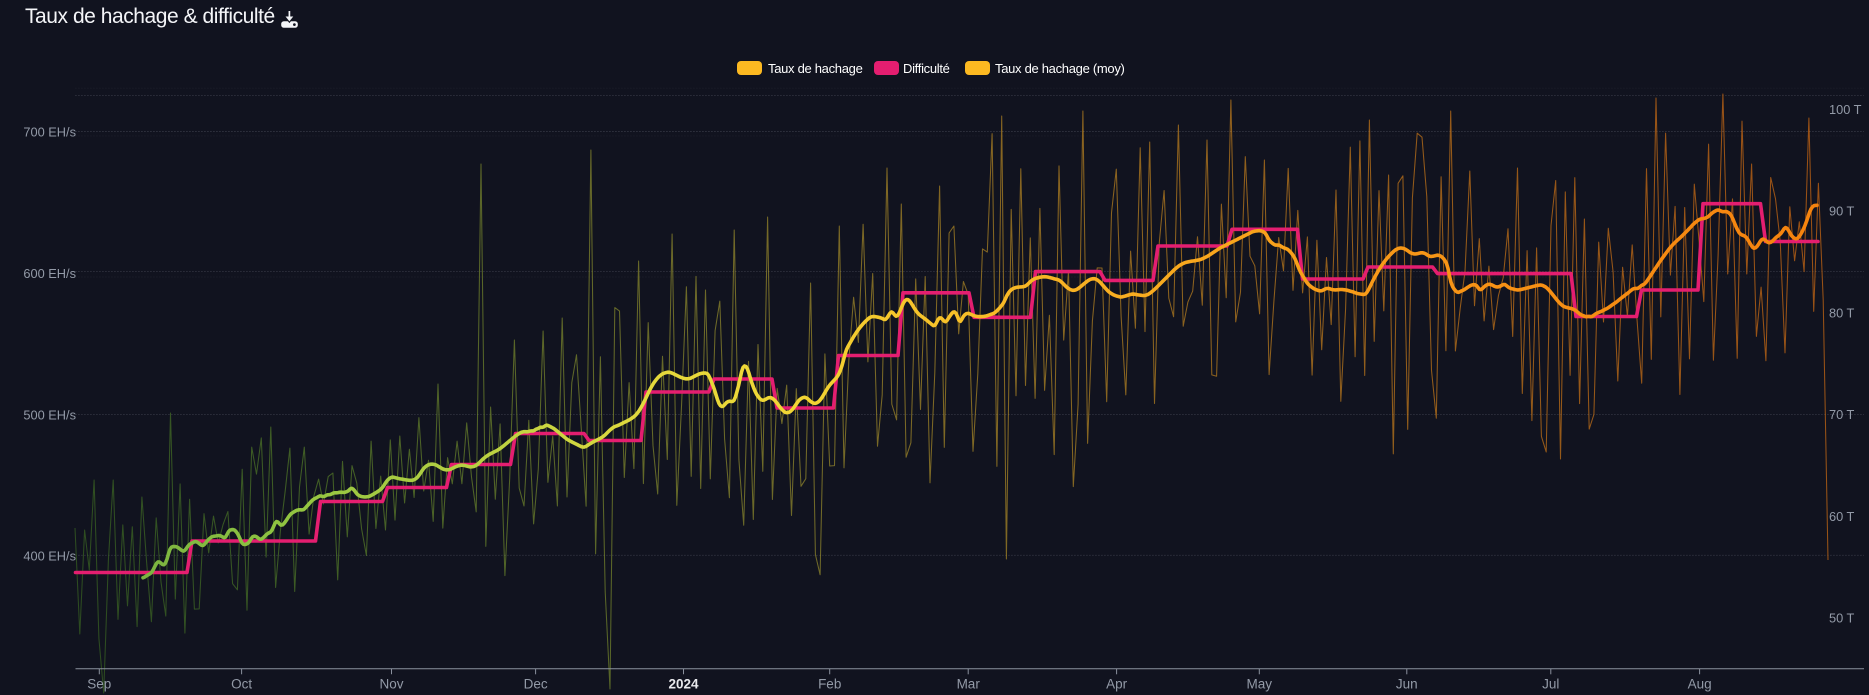 This screenshot has width=1869, height=695. What do you see at coordinates (1260, 684) in the screenshot?
I see `svg-text: May` at bounding box center [1260, 684].